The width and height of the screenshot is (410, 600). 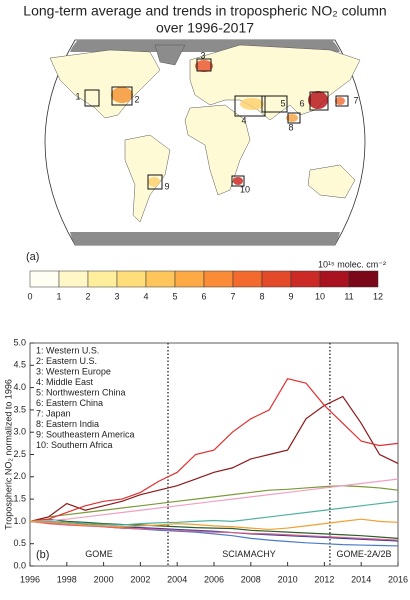 What do you see at coordinates (19, 432) in the screenshot?
I see `y-tick-label: 3.0` at bounding box center [19, 432].